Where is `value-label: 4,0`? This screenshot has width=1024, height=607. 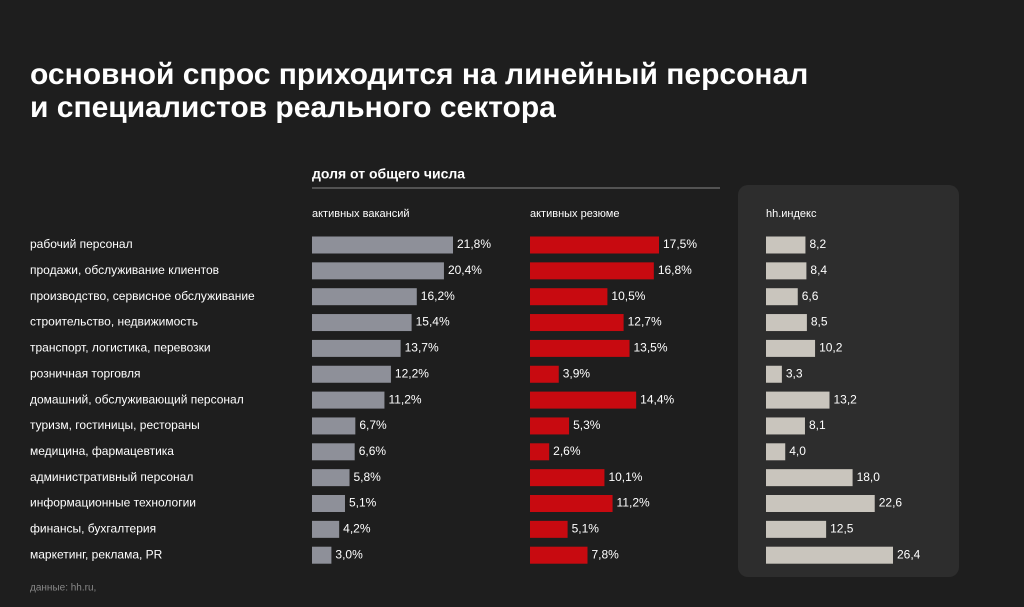 value-label: 4,0 is located at coordinates (797, 451).